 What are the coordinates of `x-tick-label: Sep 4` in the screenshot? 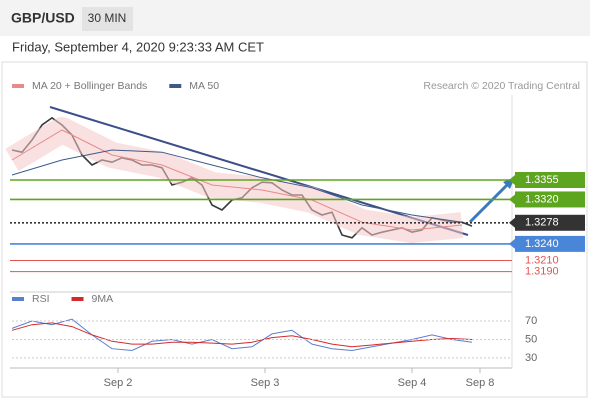 It's located at (412, 383).